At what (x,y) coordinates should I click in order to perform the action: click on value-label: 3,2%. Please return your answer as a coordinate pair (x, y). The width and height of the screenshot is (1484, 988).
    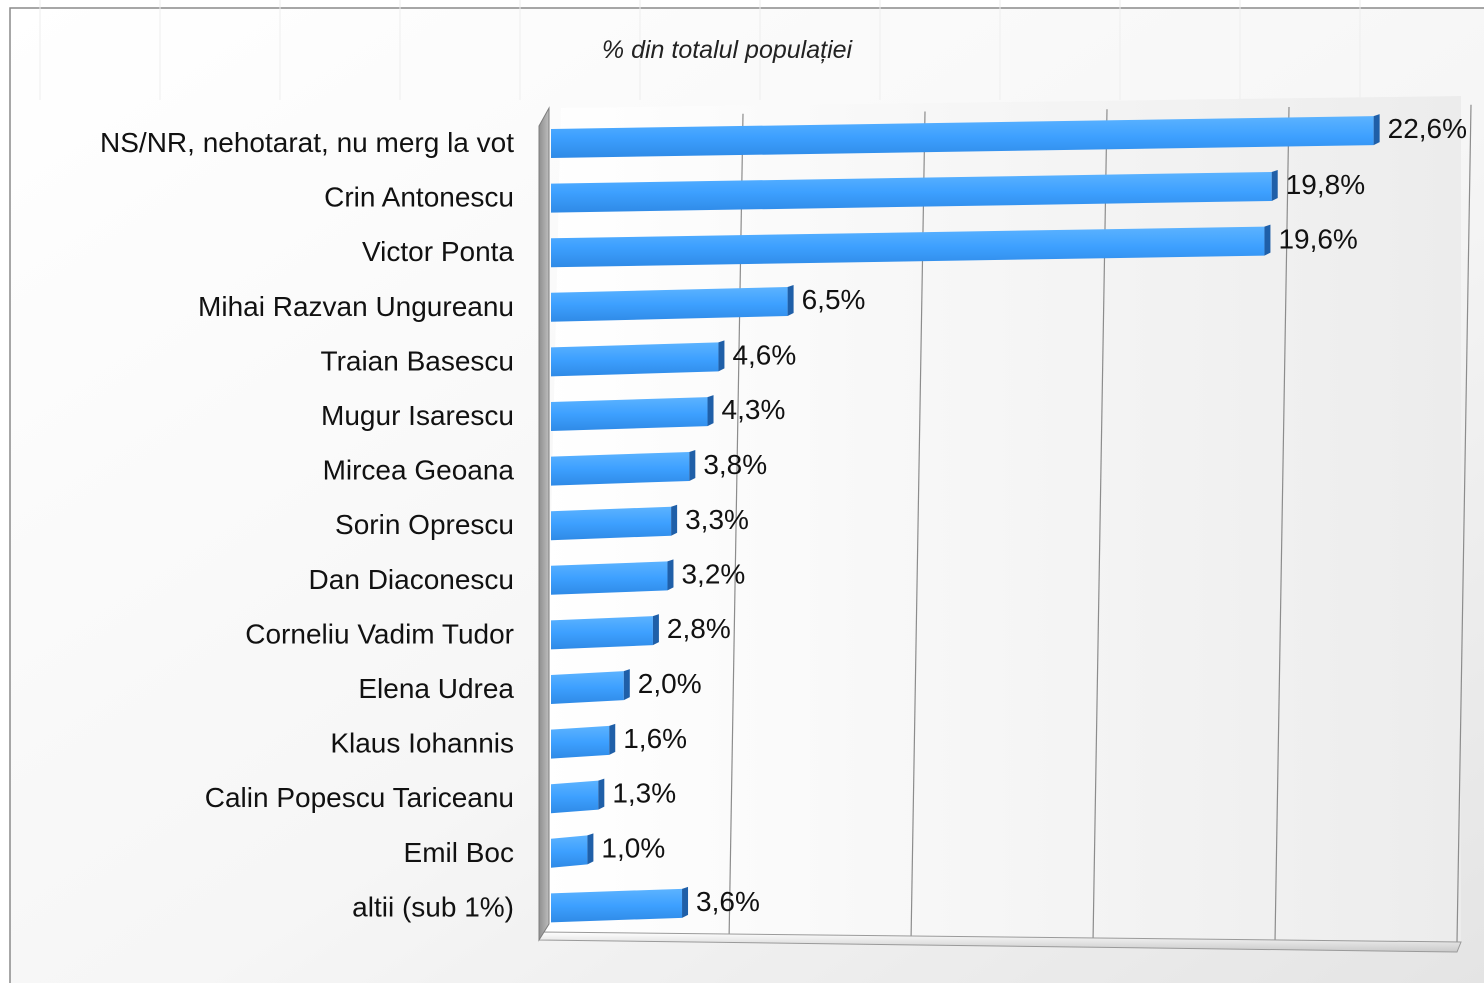
    Looking at the image, I should click on (713, 573).